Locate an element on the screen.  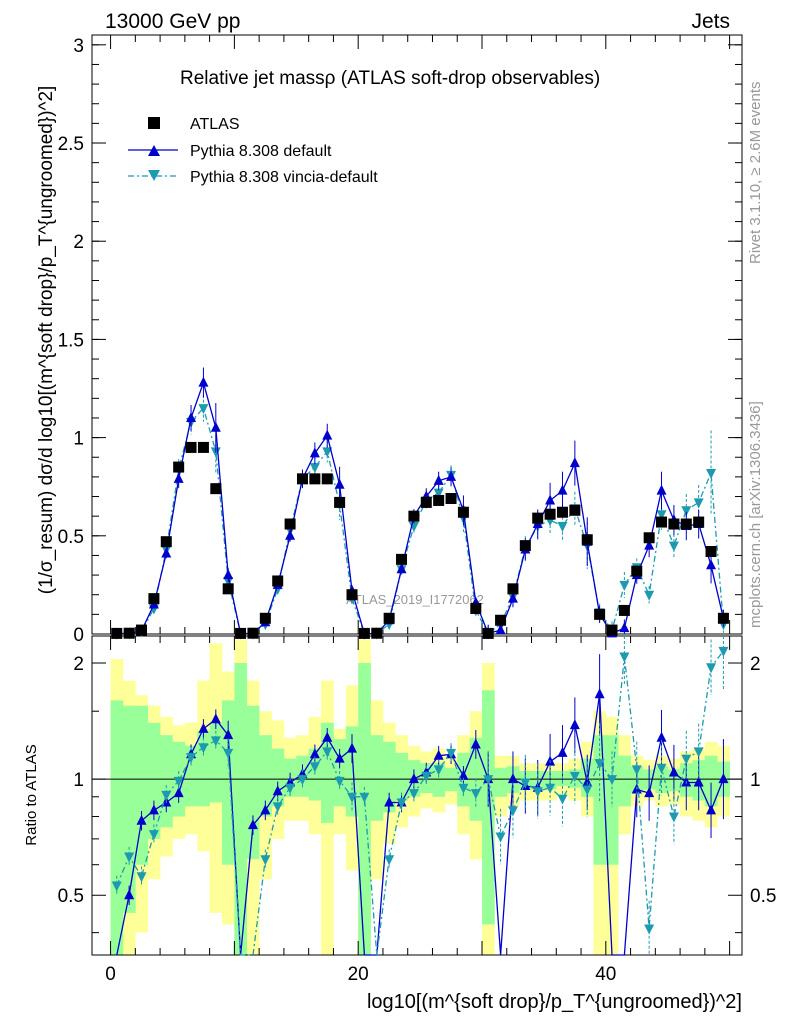
legend-label-pythia-default: Pythia 8.308 default is located at coordinates (261, 151).